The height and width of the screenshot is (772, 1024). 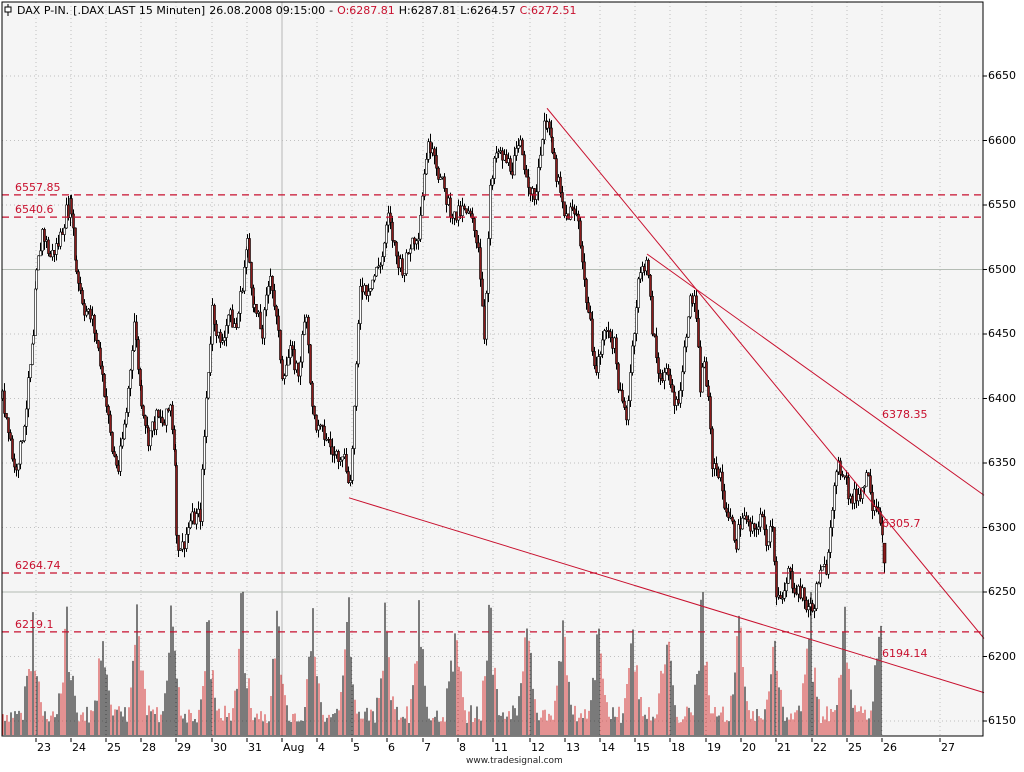 I want to click on x-tick-label: 28, so click(x=149, y=747).